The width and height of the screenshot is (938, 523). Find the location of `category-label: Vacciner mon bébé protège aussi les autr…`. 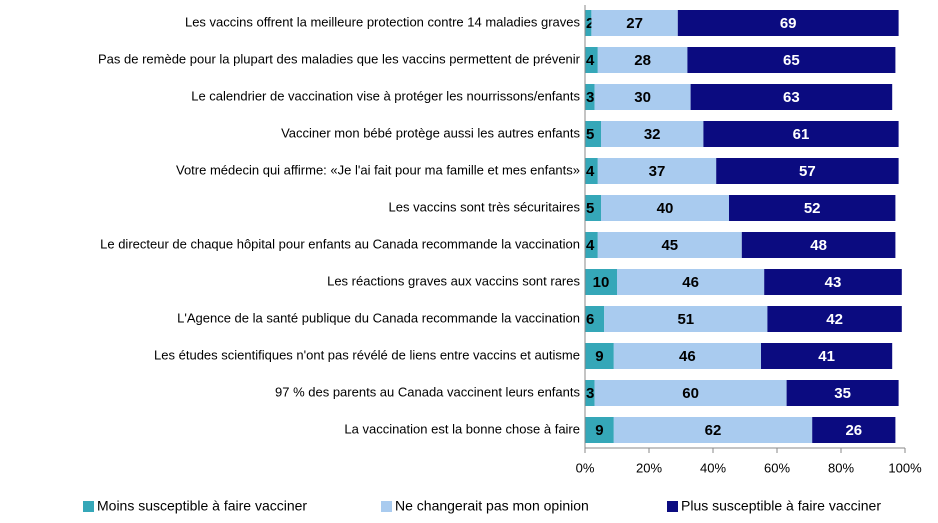

category-label: Vacciner mon bébé protège aussi les autr… is located at coordinates (430, 132).